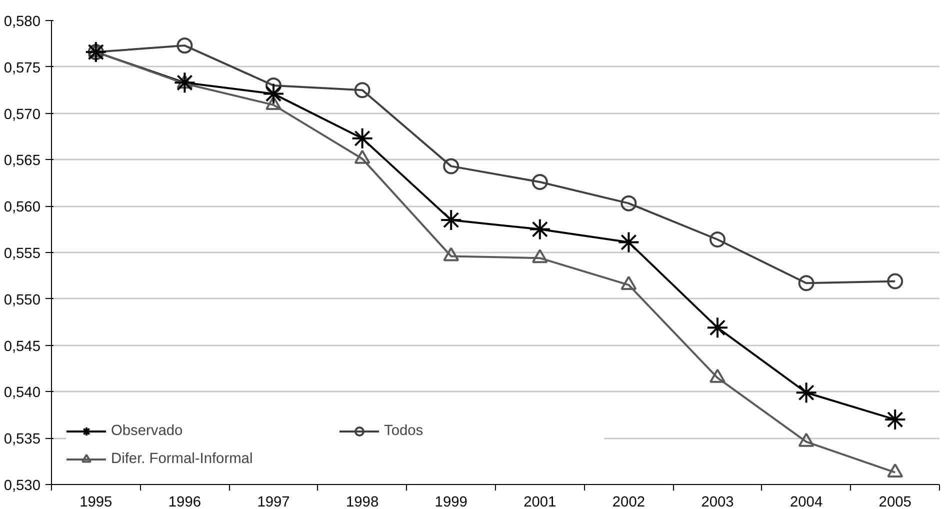 Image resolution: width=944 pixels, height=509 pixels. Describe the element at coordinates (22, 208) in the screenshot. I see `y-tick-label: 0,560` at that location.